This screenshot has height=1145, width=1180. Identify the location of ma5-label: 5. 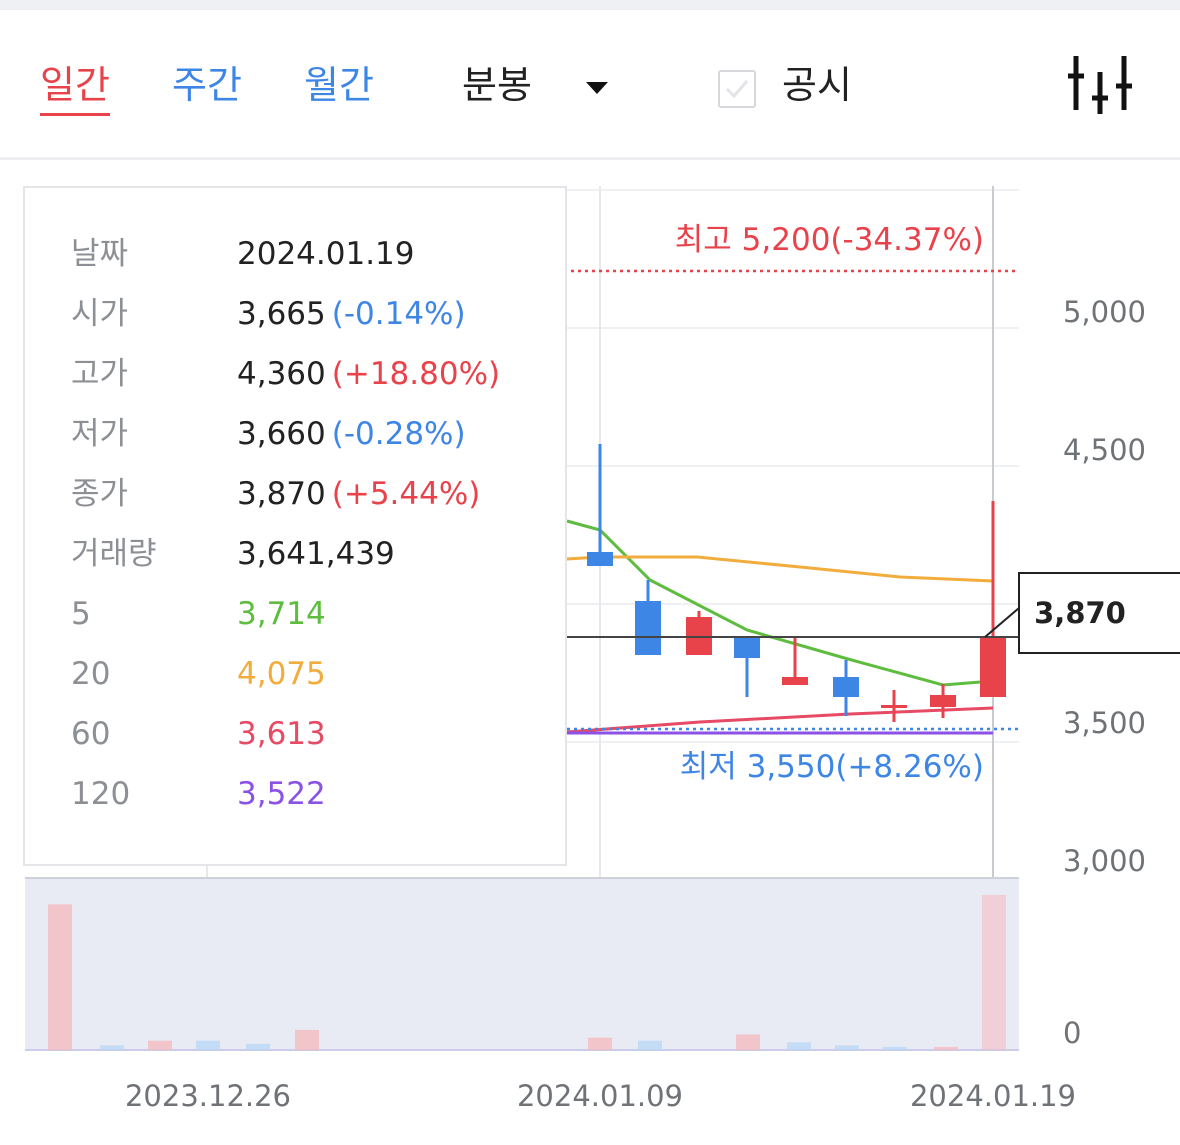
(81, 614).